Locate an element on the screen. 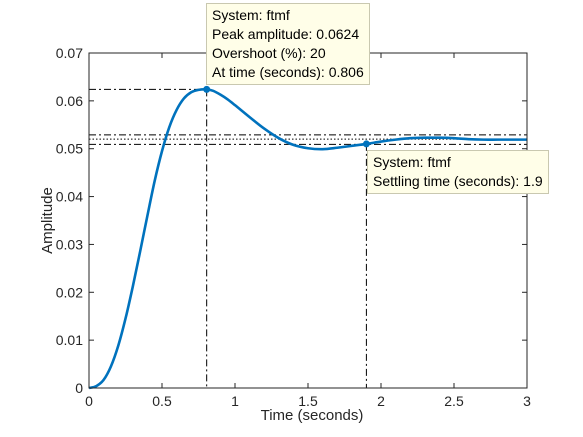 Image resolution: width=583 pixels, height=437 pixels. x-axis-label: Time (seconds) is located at coordinates (312, 415).